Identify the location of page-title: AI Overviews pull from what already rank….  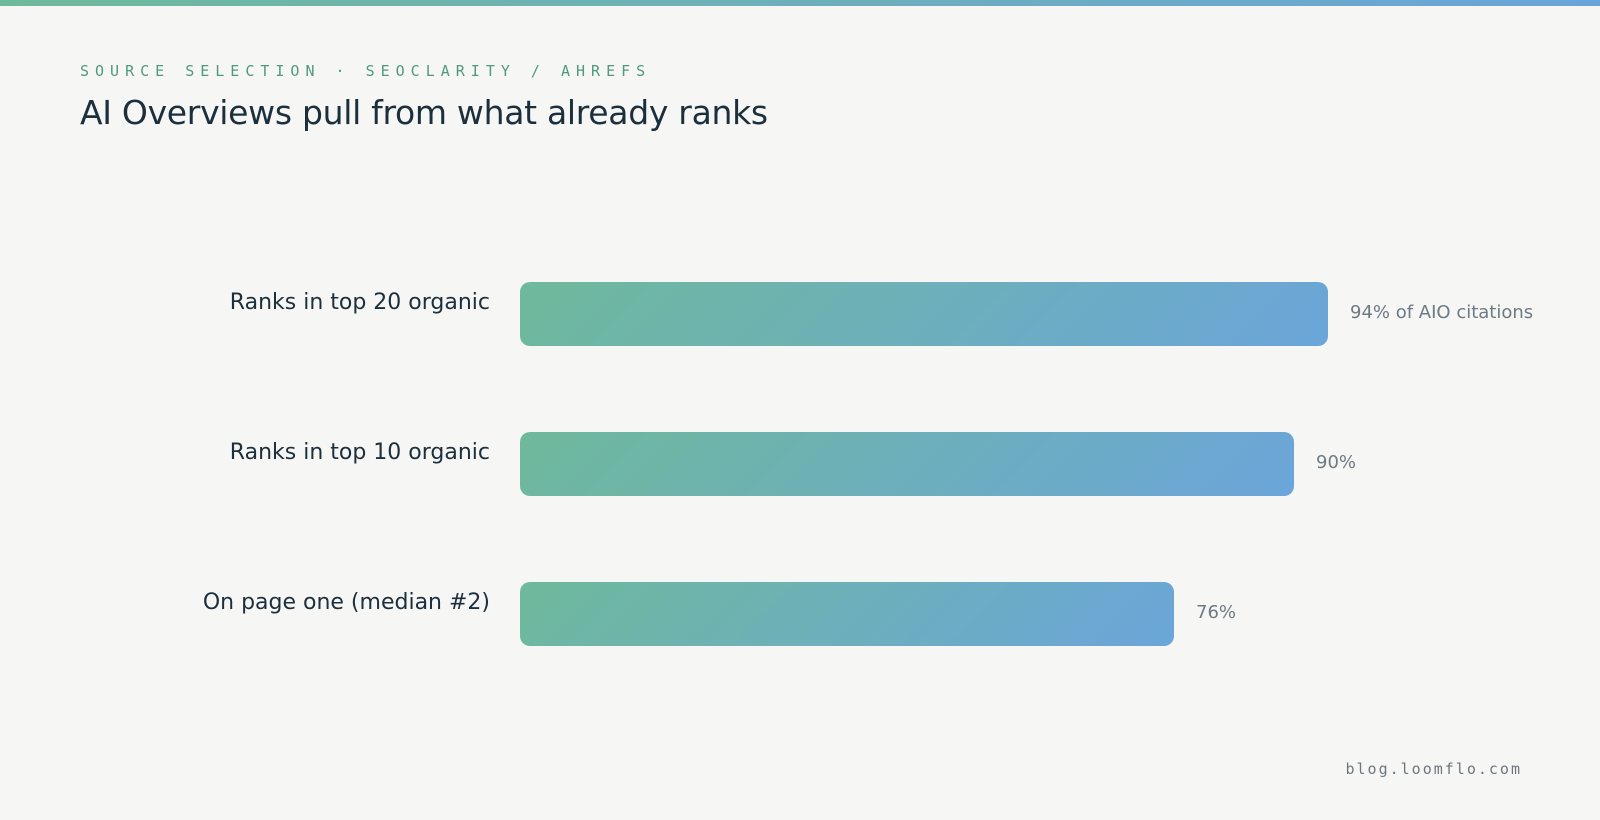
(424, 112).